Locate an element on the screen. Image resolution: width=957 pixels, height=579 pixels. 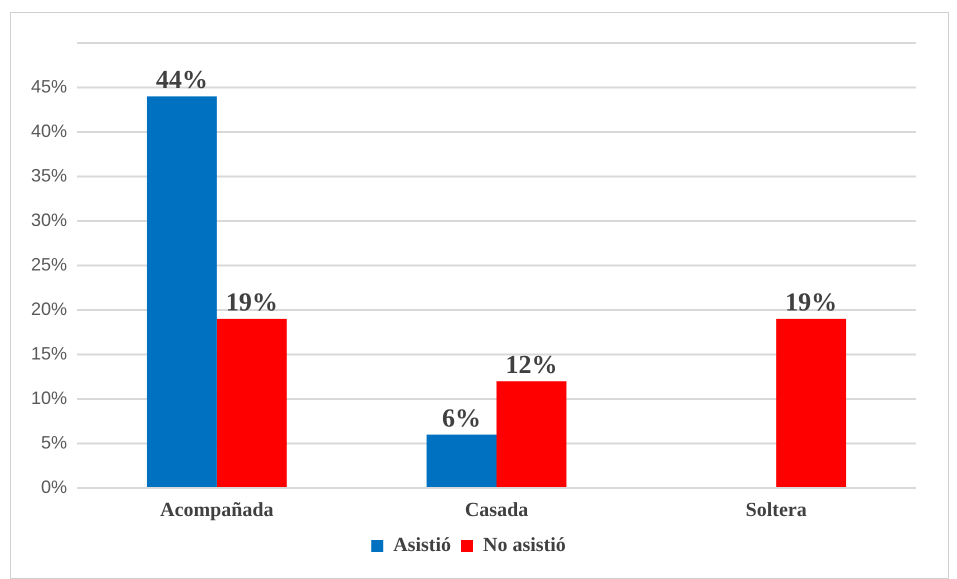
y-tick-label: 45% is located at coordinates (49, 86).